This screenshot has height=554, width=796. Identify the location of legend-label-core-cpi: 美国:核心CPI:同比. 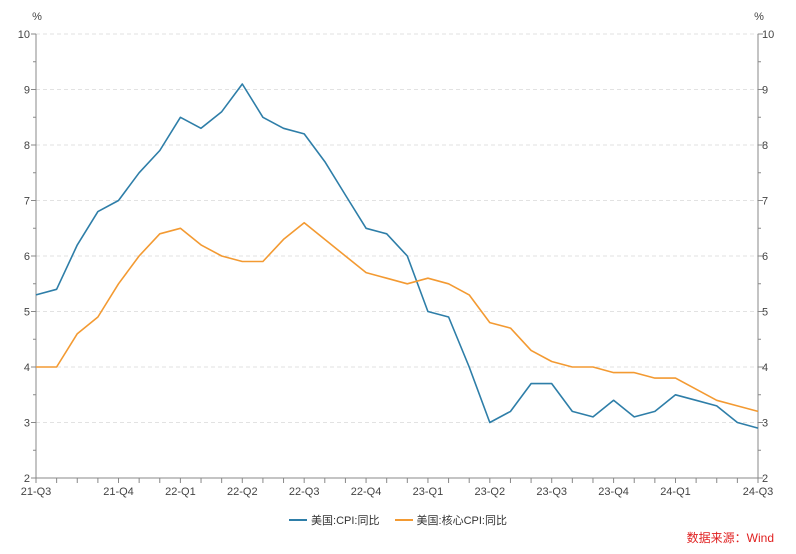
(461, 521).